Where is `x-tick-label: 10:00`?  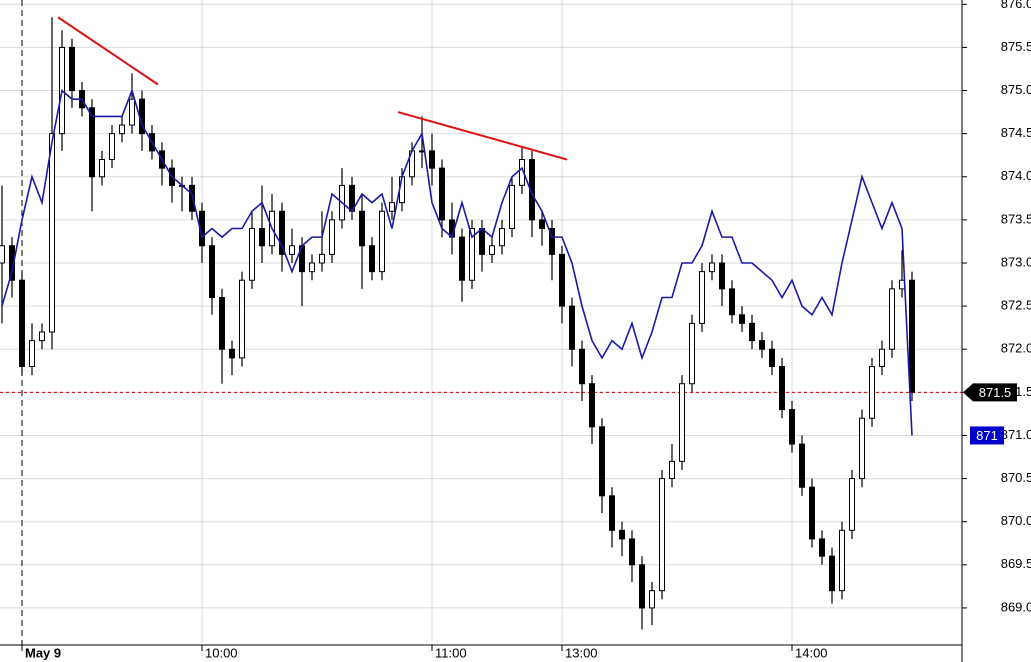
x-tick-label: 10:00 is located at coordinates (221, 652).